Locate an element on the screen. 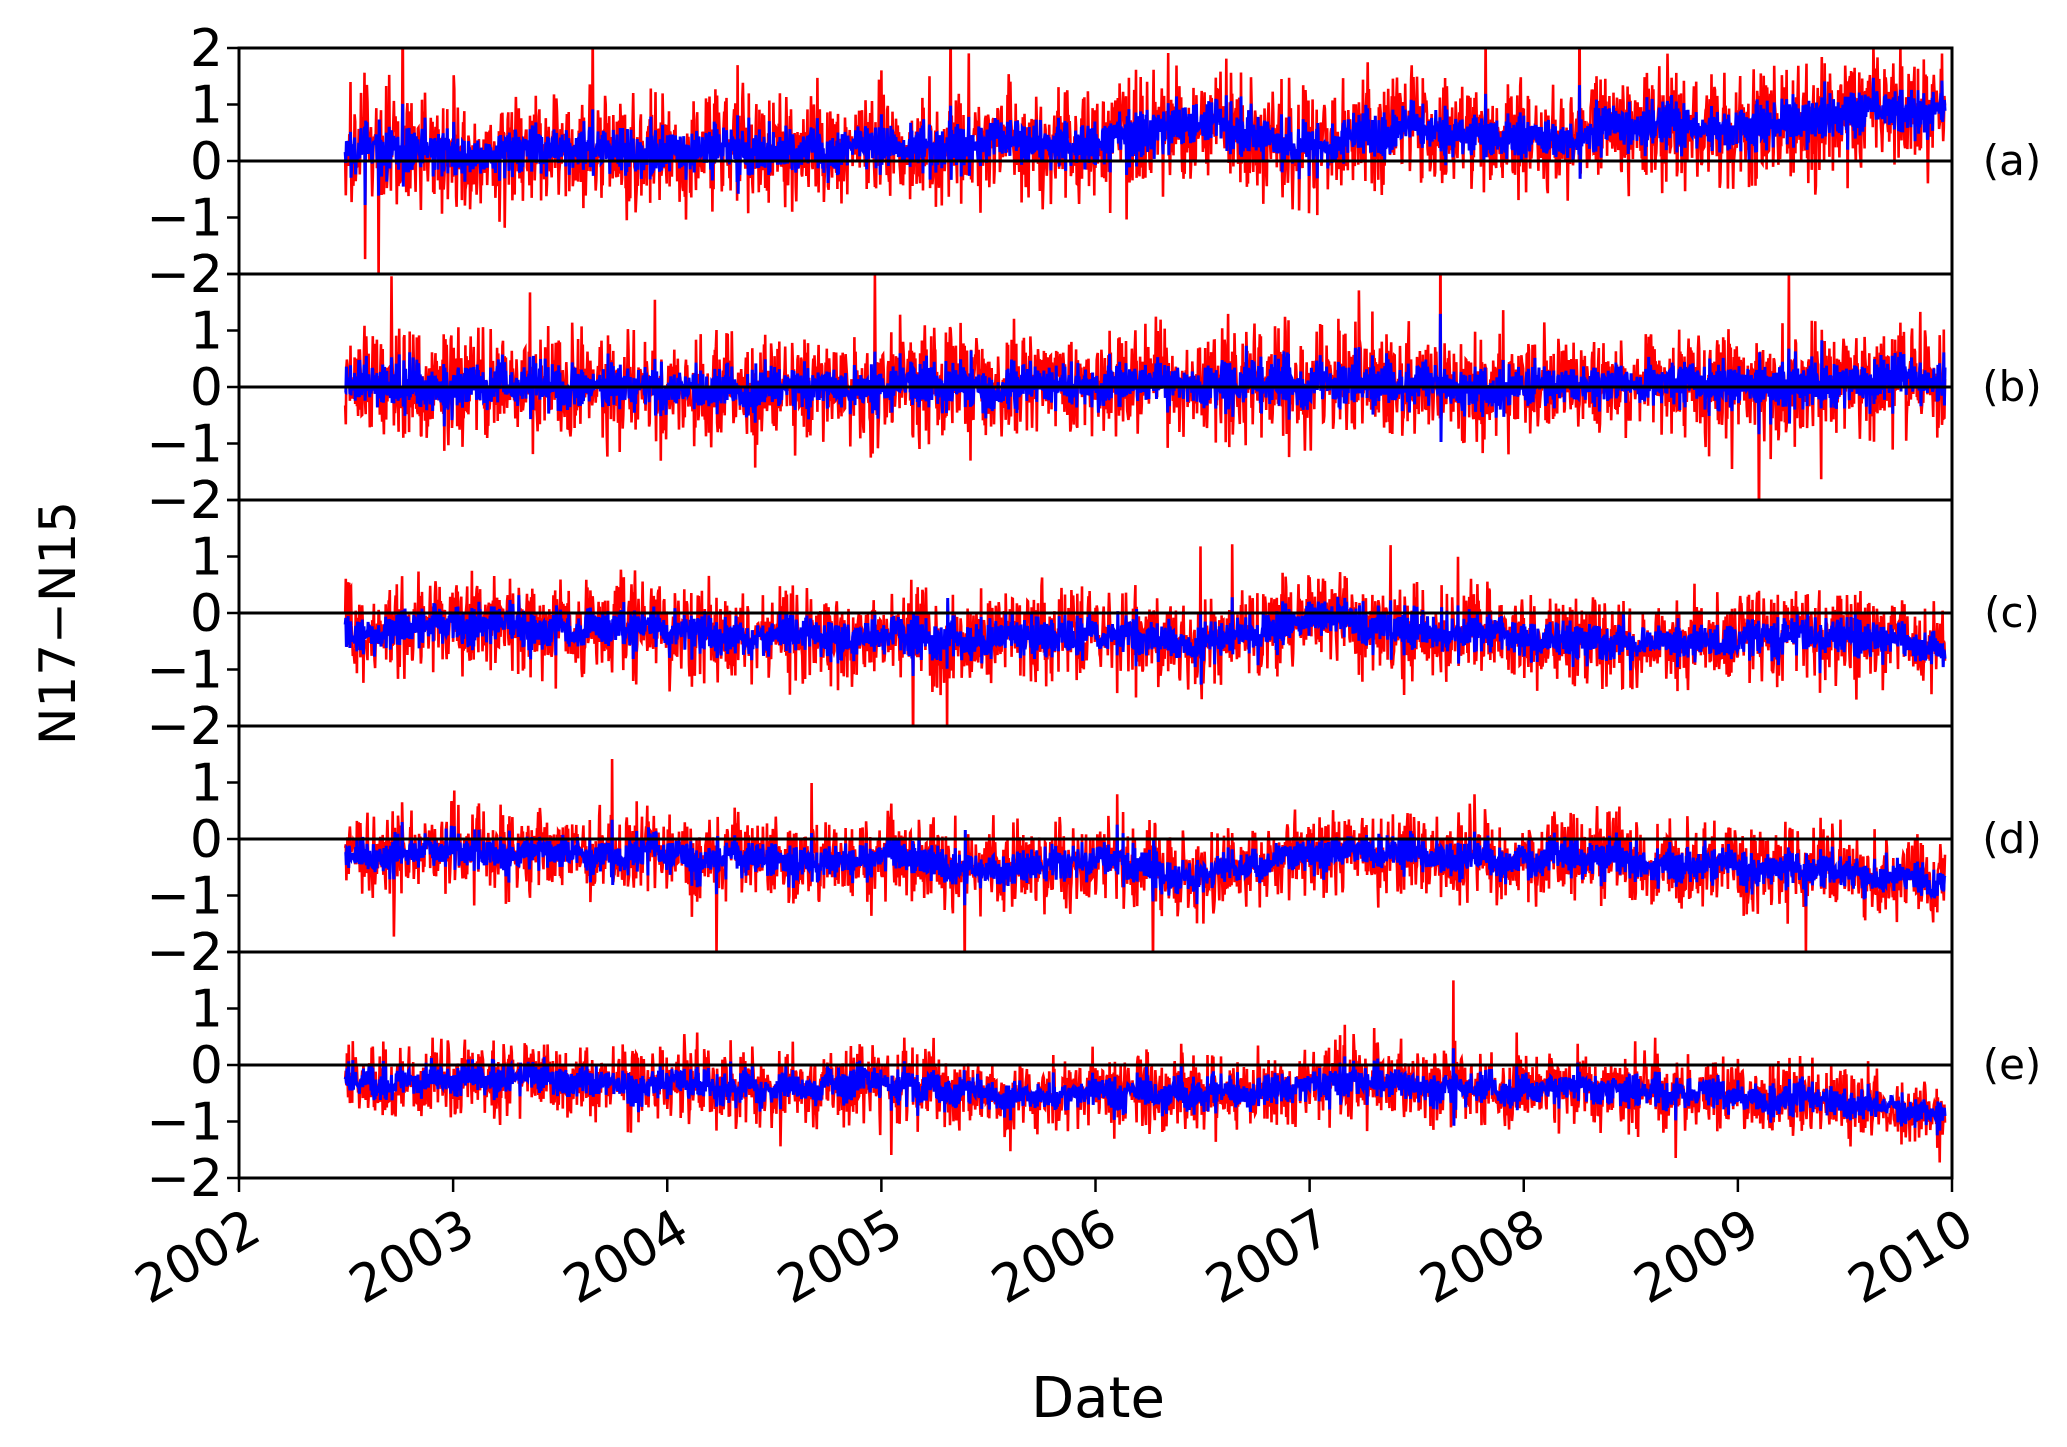 This screenshot has width=2067, height=1447. panel-label: (c) is located at coordinates (2012, 612).